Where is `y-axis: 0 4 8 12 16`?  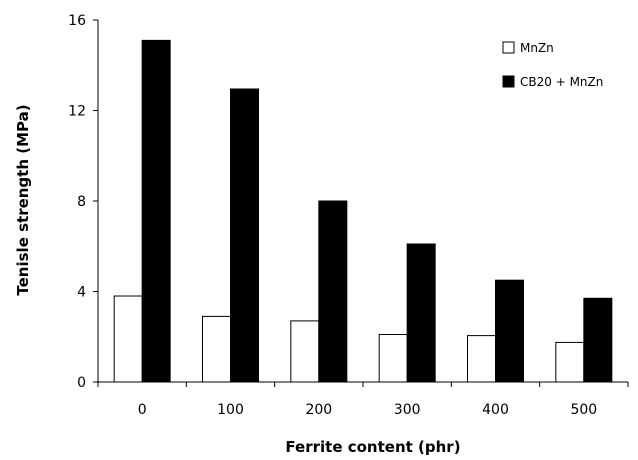
y-axis: 0 4 8 12 16 is located at coordinates (83, 202).